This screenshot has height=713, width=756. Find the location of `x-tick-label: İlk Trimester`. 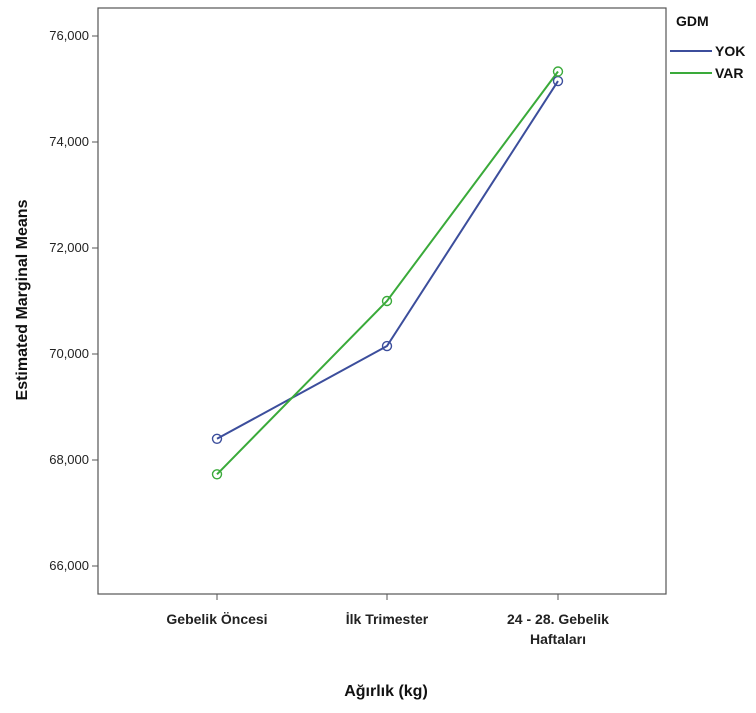

x-tick-label: İlk Trimester is located at coordinates (387, 619).